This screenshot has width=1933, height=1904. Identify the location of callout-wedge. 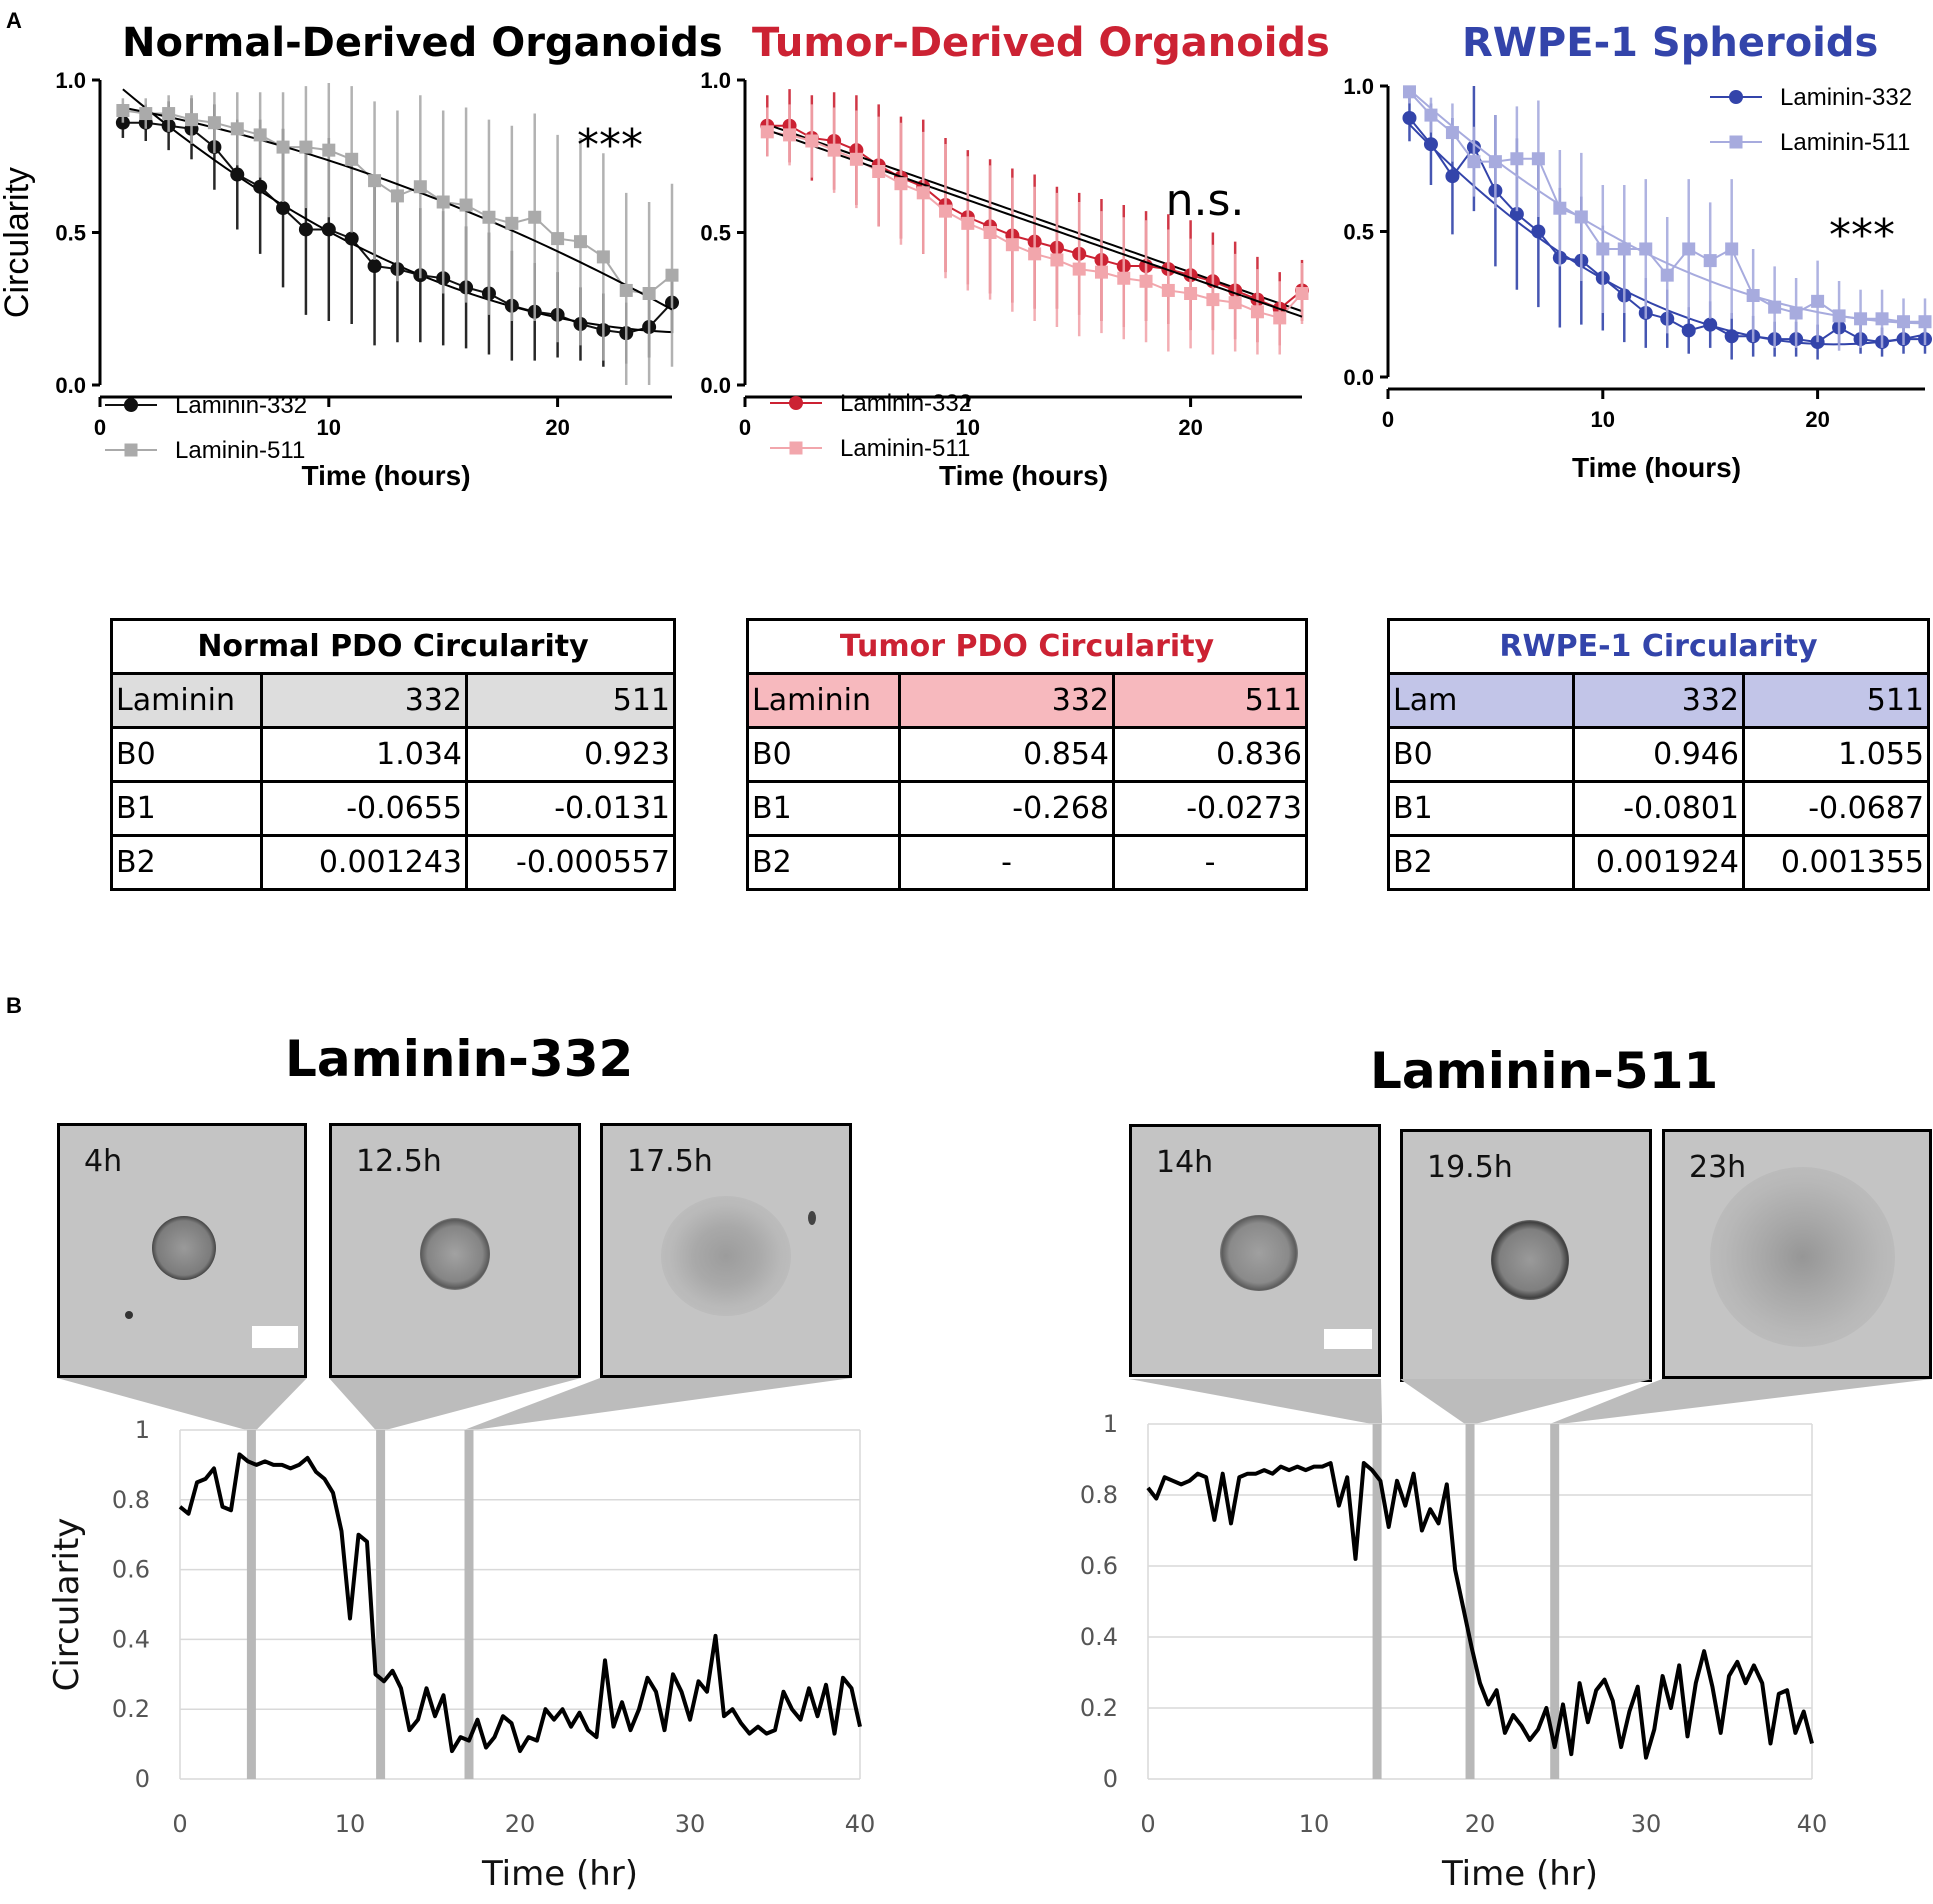
(1256, 1401).